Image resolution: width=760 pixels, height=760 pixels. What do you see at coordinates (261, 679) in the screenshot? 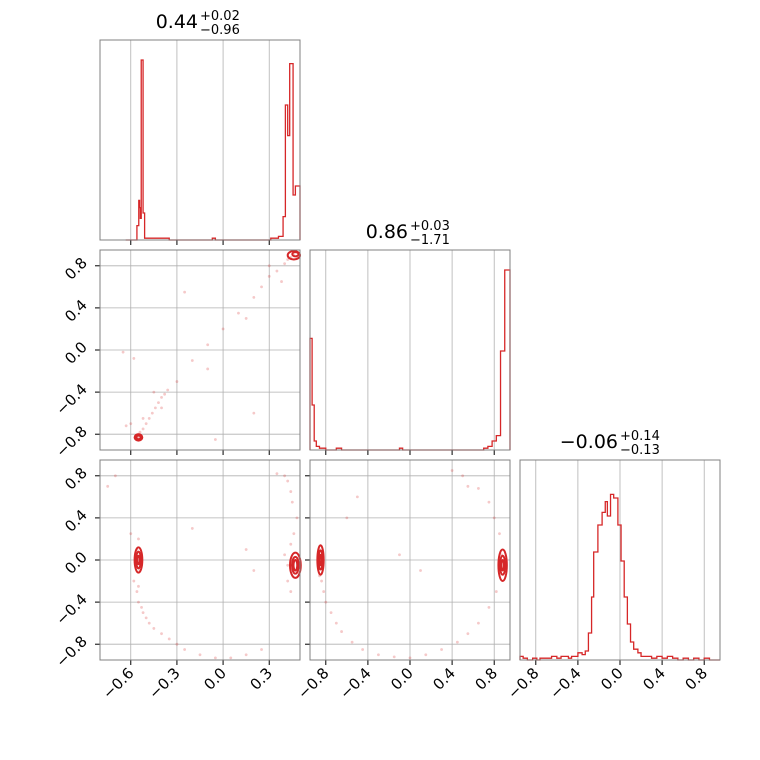
I see `x-tick-label: 0.3` at bounding box center [261, 679].